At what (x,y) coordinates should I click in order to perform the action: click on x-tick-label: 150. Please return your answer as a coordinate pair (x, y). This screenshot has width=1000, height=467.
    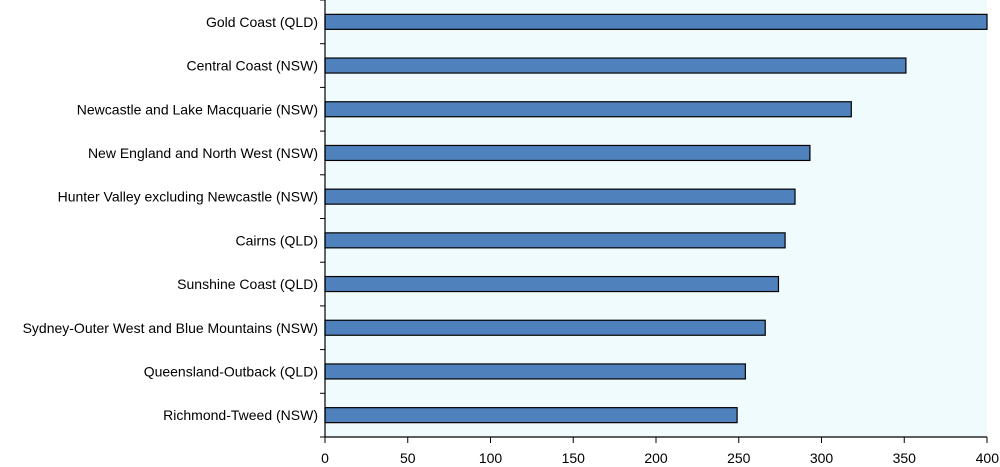
    Looking at the image, I should click on (574, 458).